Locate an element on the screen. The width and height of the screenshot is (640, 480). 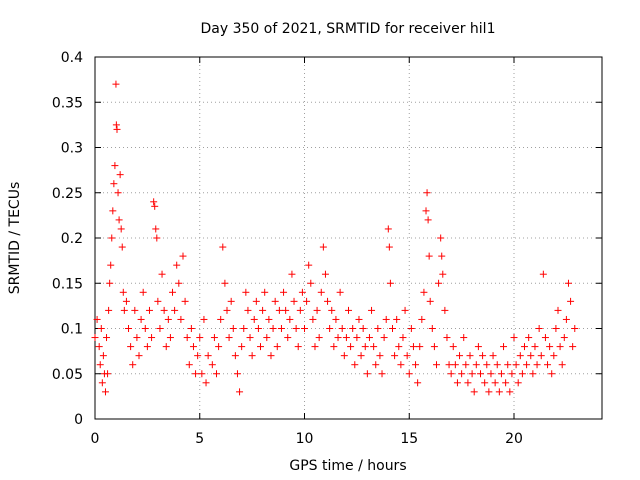
x-tick-label: 5 is located at coordinates (199, 439).